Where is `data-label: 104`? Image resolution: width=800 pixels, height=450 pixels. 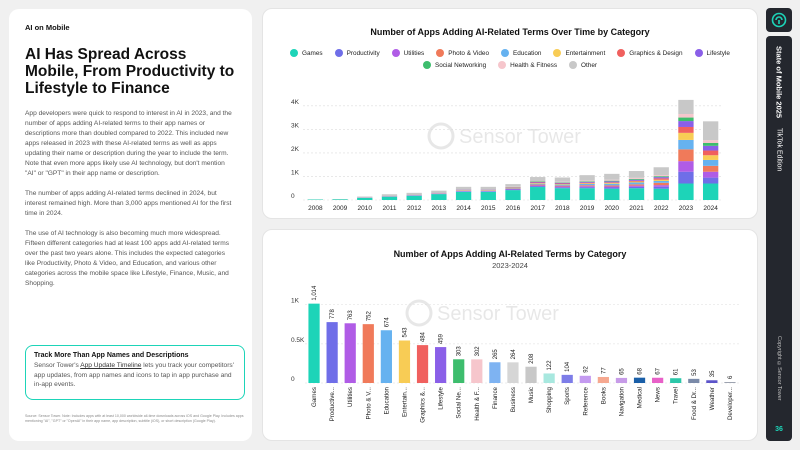
data-label: 104 is located at coordinates (568, 366).